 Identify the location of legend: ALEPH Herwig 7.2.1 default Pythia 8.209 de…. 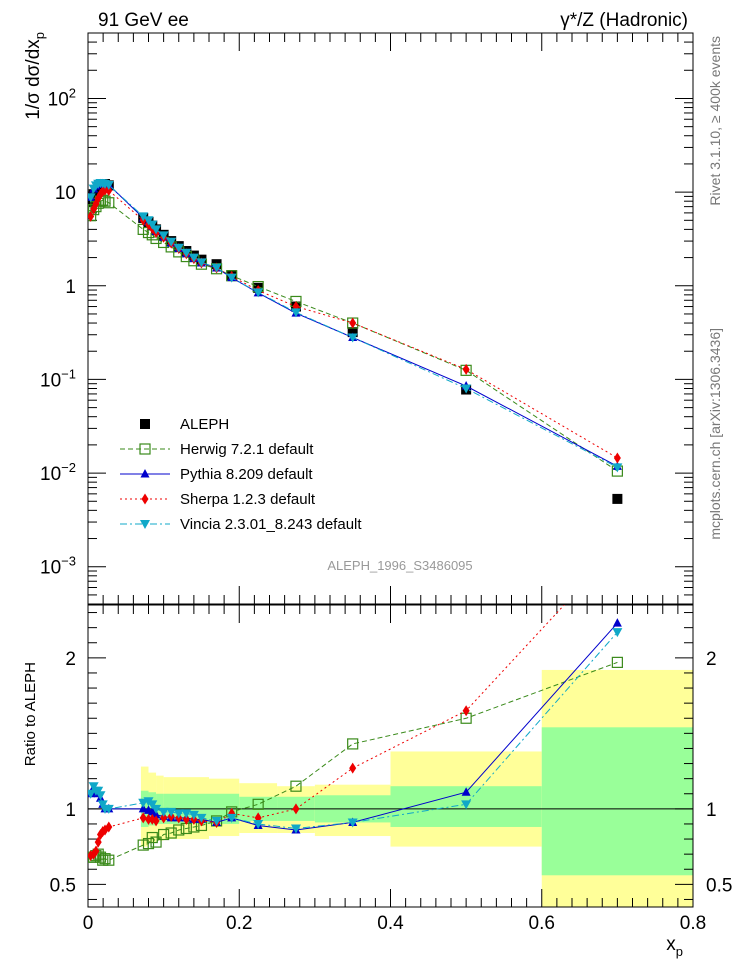
(241, 474).